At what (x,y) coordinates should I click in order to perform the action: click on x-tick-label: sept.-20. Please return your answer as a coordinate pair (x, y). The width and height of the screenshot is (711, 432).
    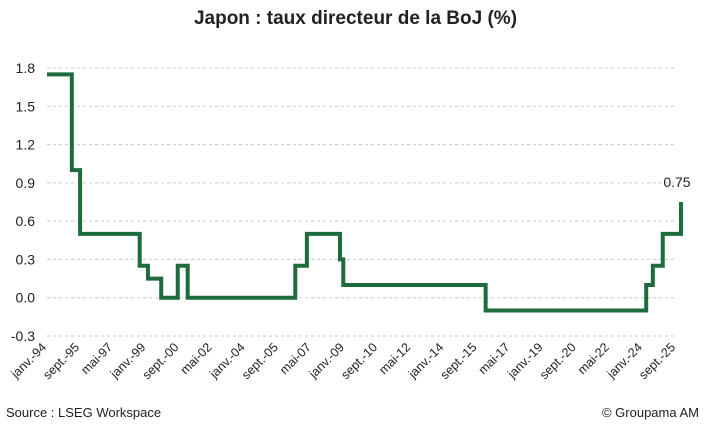
    Looking at the image, I should click on (558, 361).